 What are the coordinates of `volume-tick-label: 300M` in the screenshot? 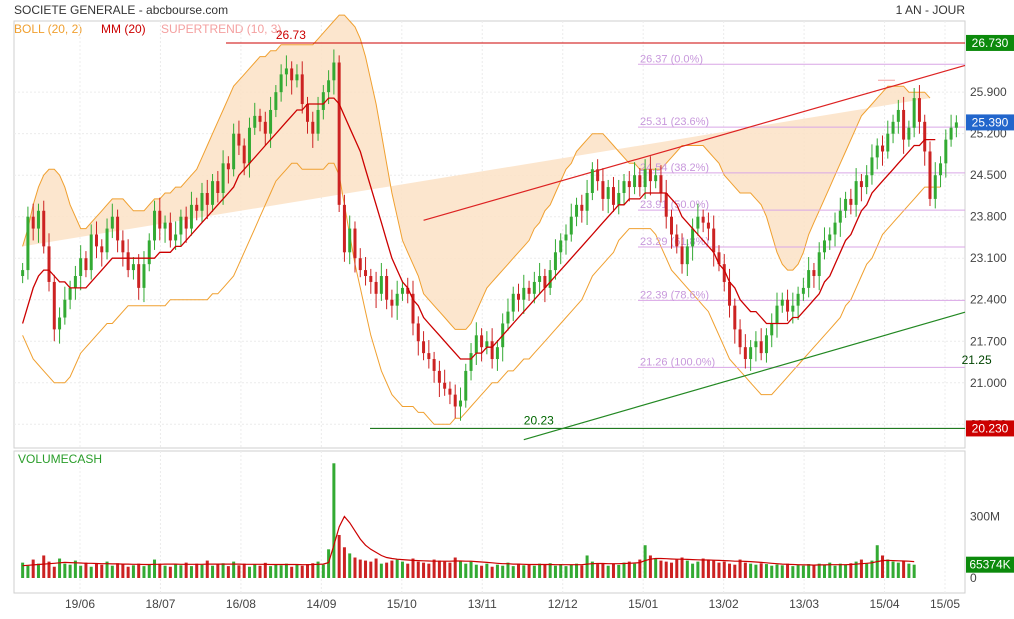 It's located at (985, 517).